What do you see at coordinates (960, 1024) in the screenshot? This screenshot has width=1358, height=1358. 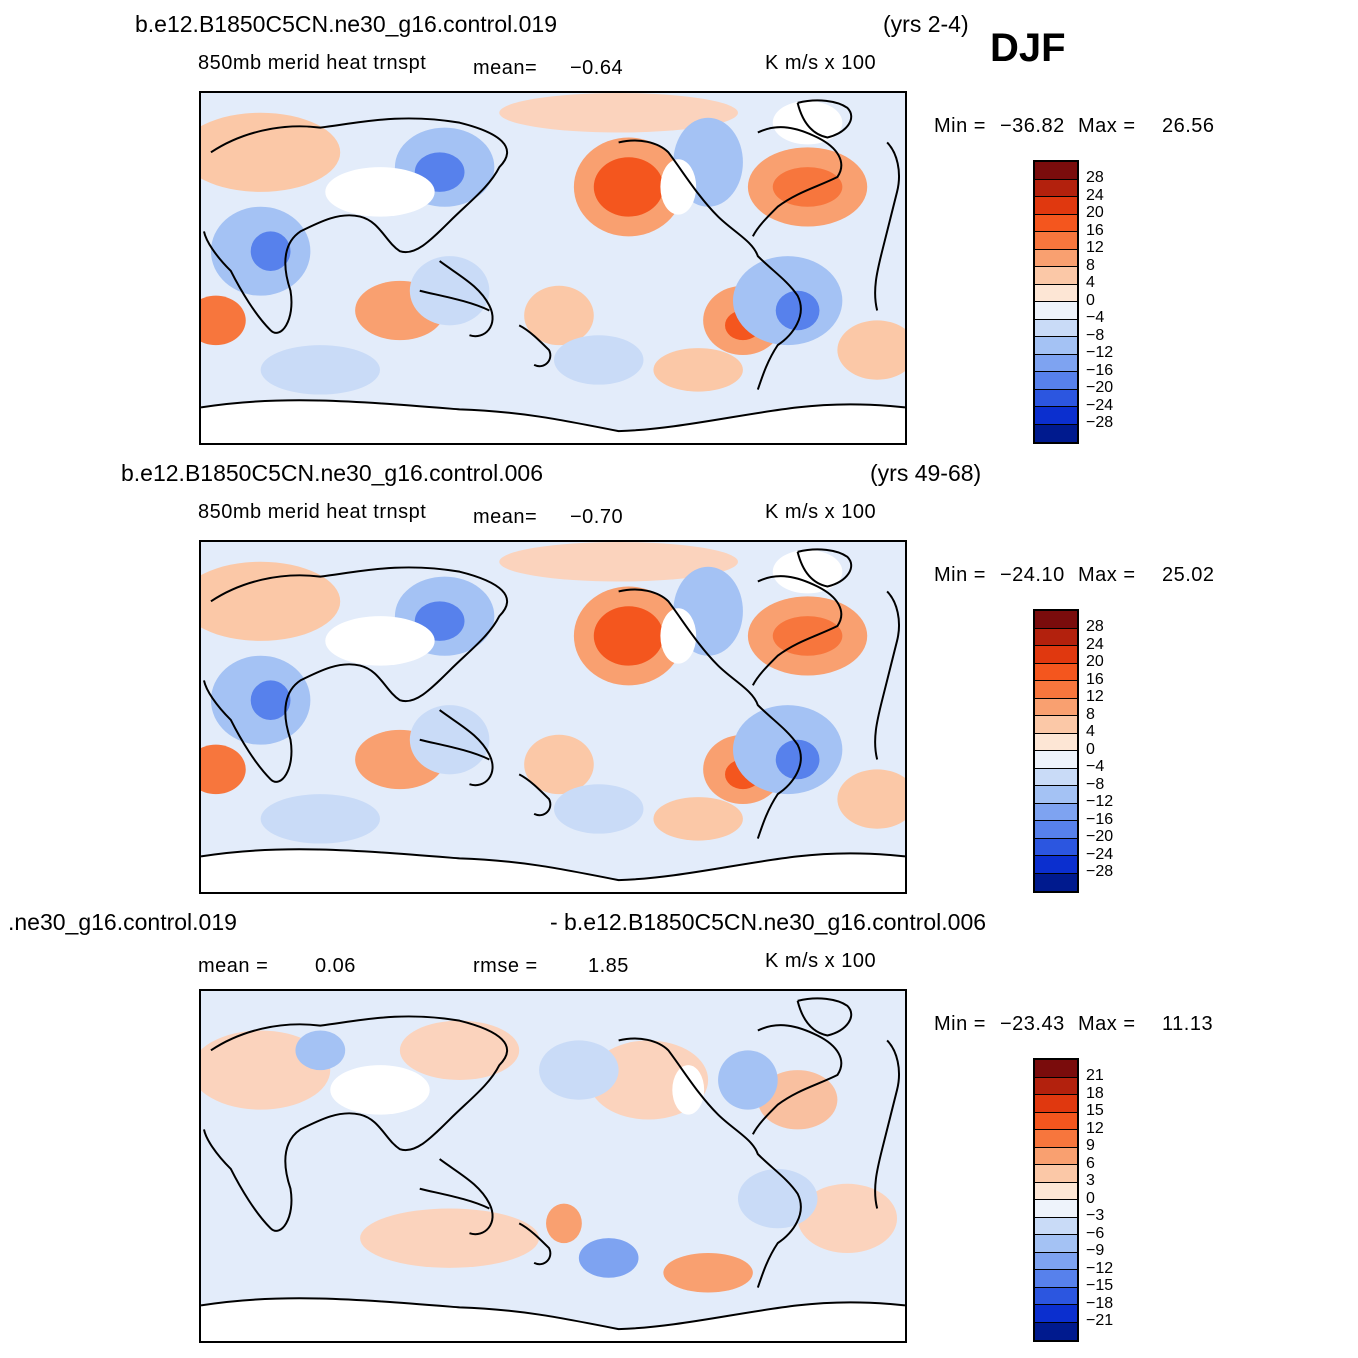 I see `panel-3-min-label: Min =` at bounding box center [960, 1024].